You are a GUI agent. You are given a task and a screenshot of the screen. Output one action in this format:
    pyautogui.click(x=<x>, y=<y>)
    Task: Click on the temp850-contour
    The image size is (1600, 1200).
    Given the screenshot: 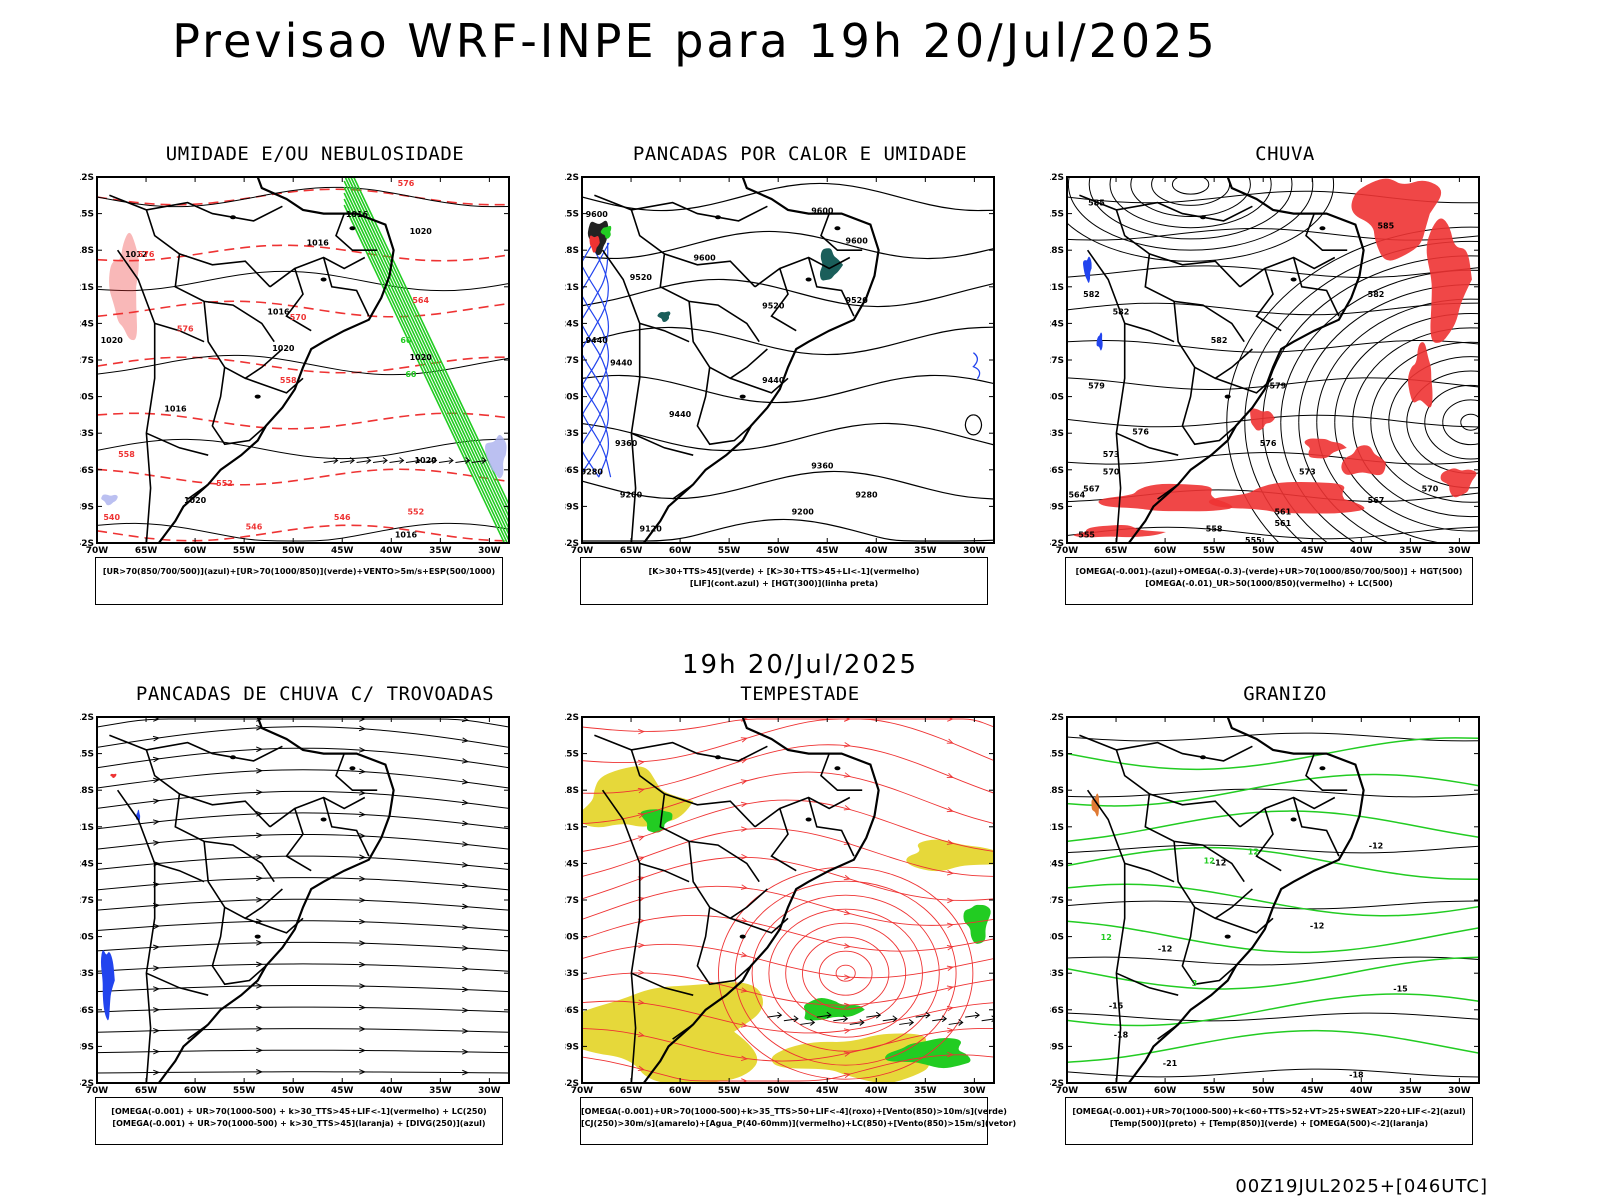 What is the action you would take?
    pyautogui.click(x=1273, y=937)
    